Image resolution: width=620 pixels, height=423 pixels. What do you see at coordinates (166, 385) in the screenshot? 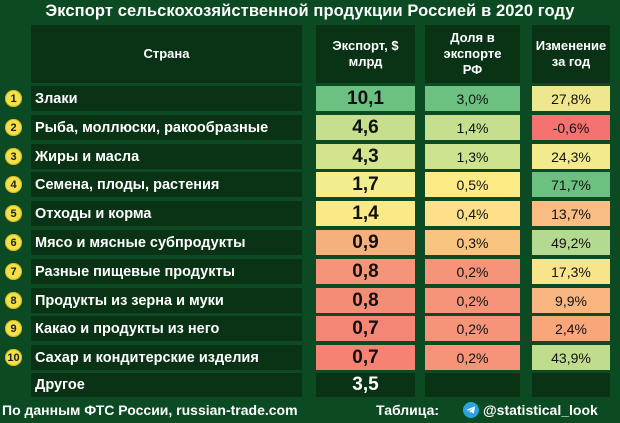
I see `other-label: Другое` at bounding box center [166, 385].